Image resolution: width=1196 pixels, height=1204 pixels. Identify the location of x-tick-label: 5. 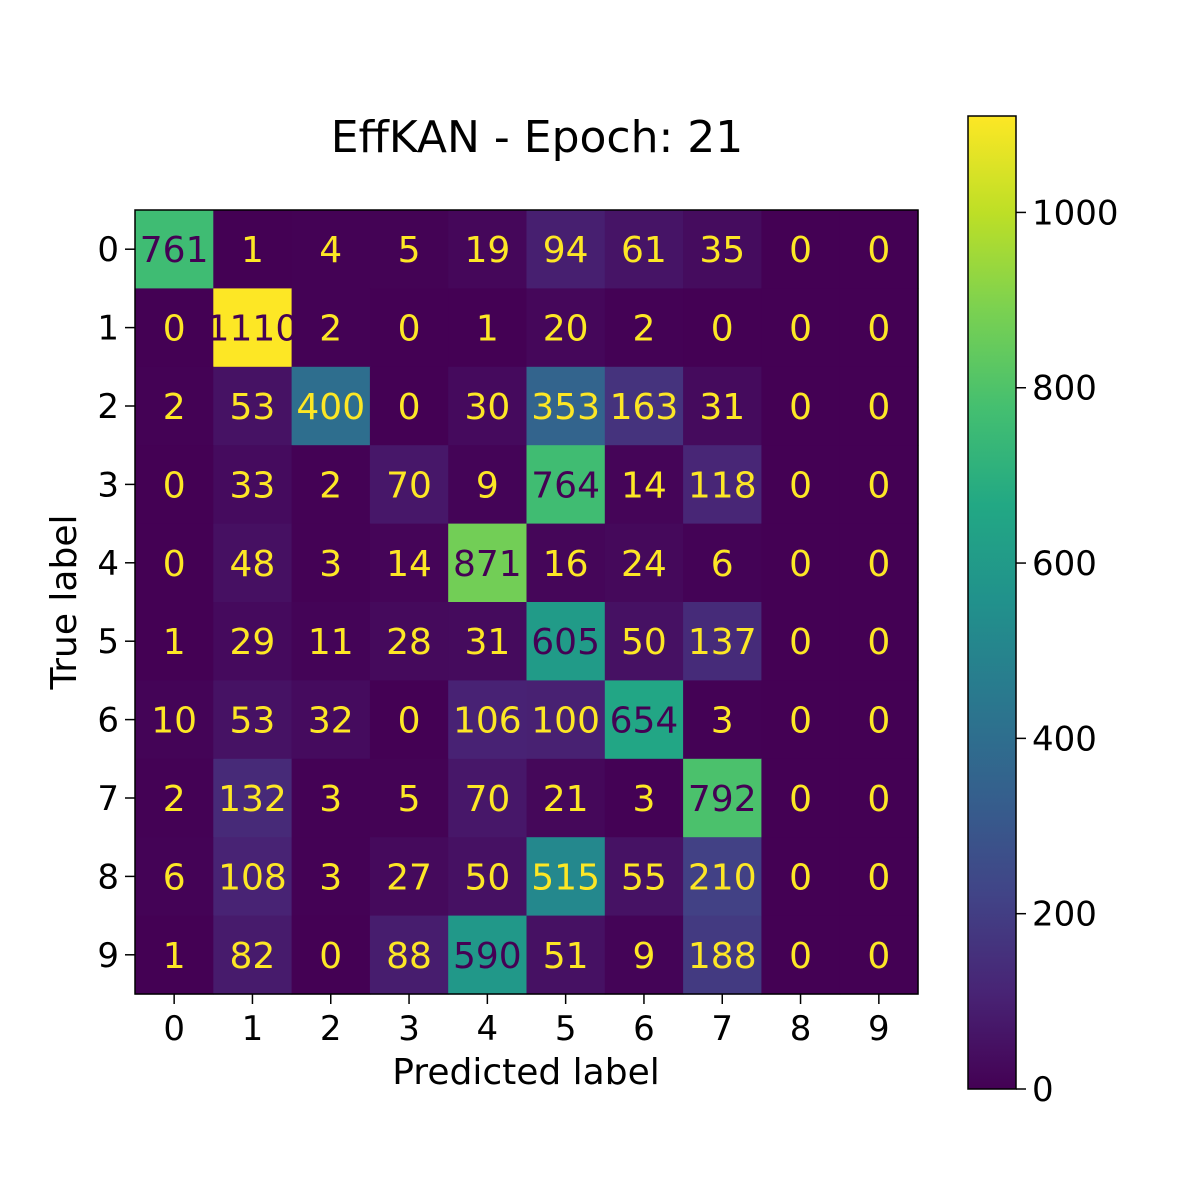
(566, 1029).